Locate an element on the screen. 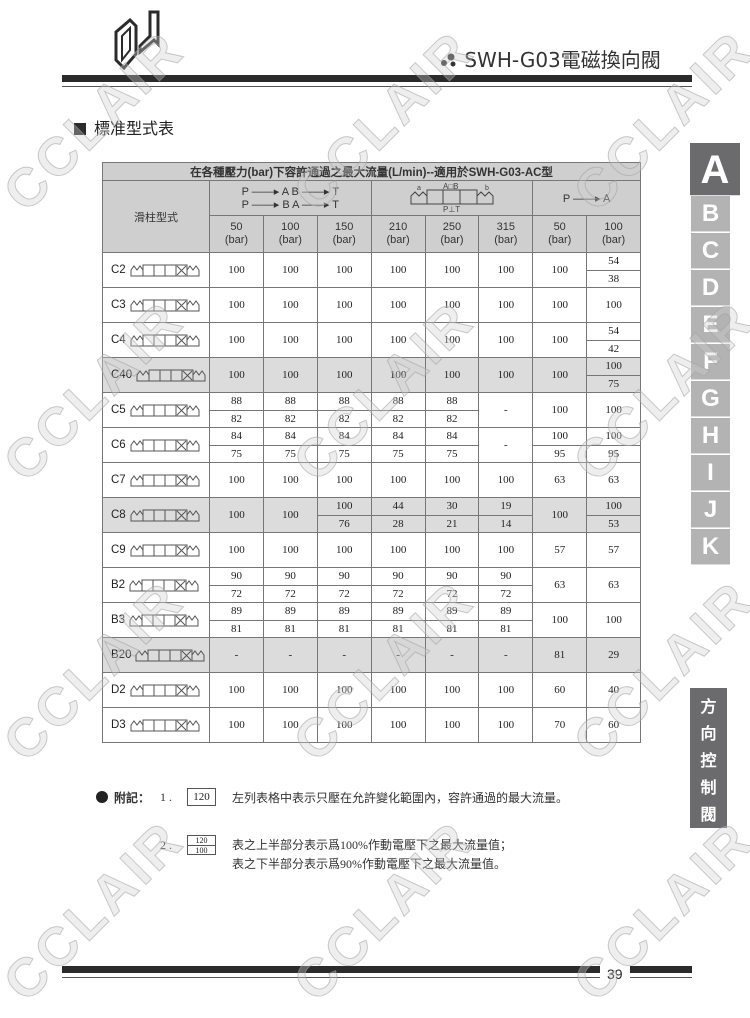 The height and width of the screenshot is (1018, 750). split-value: 88 82 is located at coordinates (290, 410).